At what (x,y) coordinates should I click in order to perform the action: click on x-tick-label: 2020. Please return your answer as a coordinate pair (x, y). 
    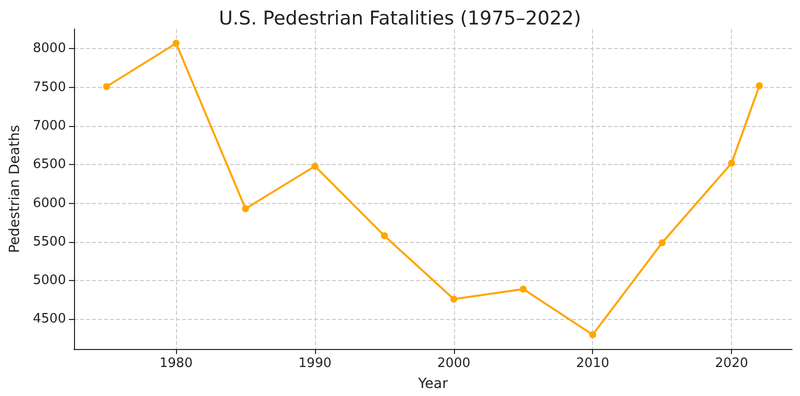
    Looking at the image, I should click on (731, 363).